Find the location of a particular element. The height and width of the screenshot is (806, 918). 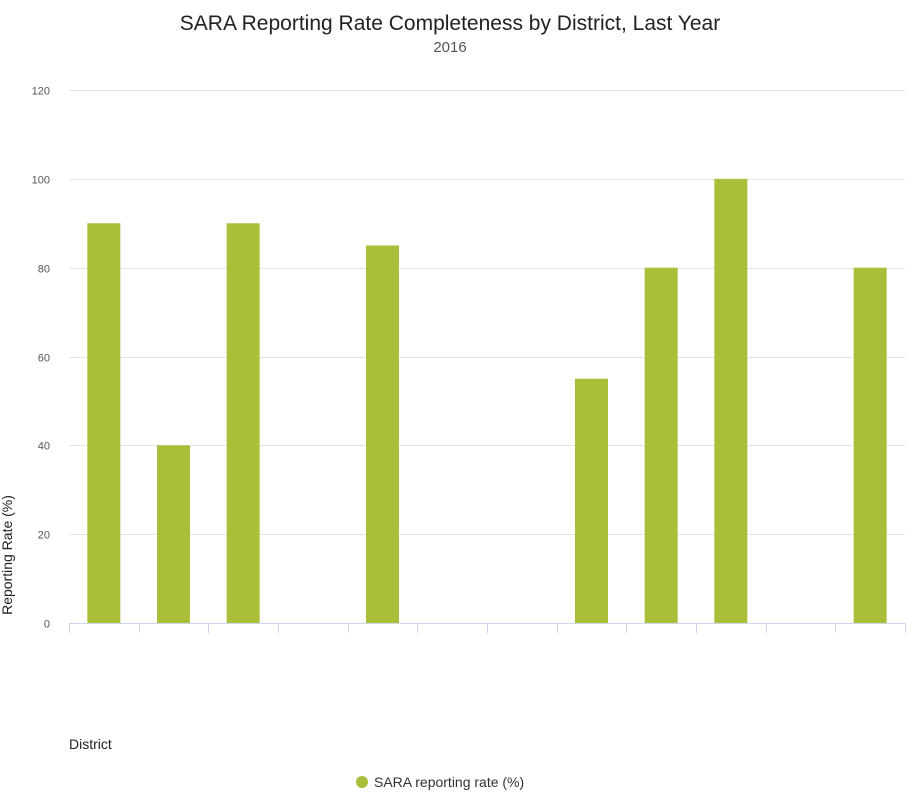

y-axis-ticks: 0 20 40 60 80 100 120 is located at coordinates (41, 358).